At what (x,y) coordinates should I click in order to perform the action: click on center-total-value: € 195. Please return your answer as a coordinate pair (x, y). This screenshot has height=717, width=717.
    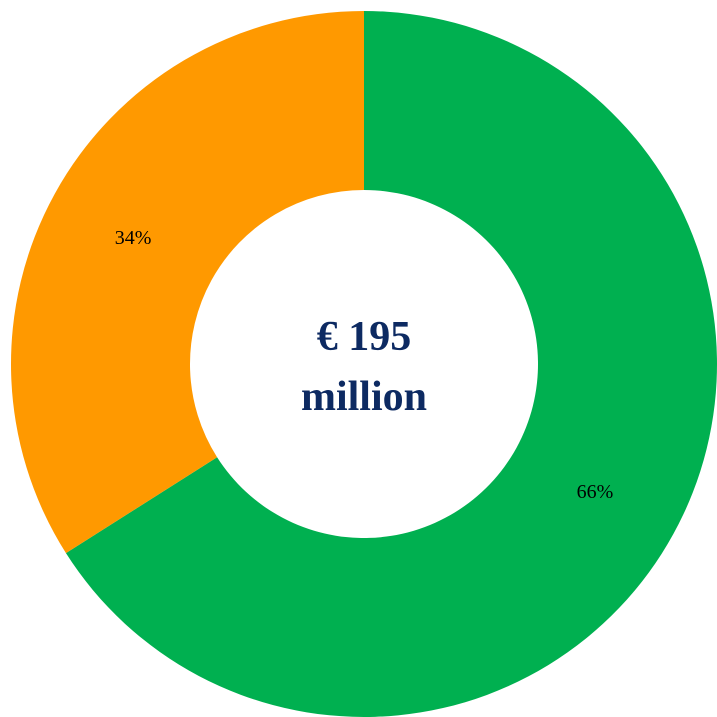
    Looking at the image, I should click on (364, 337).